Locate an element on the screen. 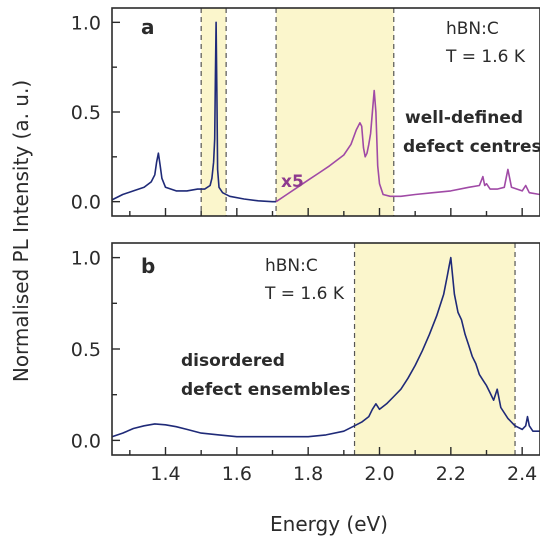 This screenshot has width=540, height=546. panel-a-dashed-lines is located at coordinates (297, 112).